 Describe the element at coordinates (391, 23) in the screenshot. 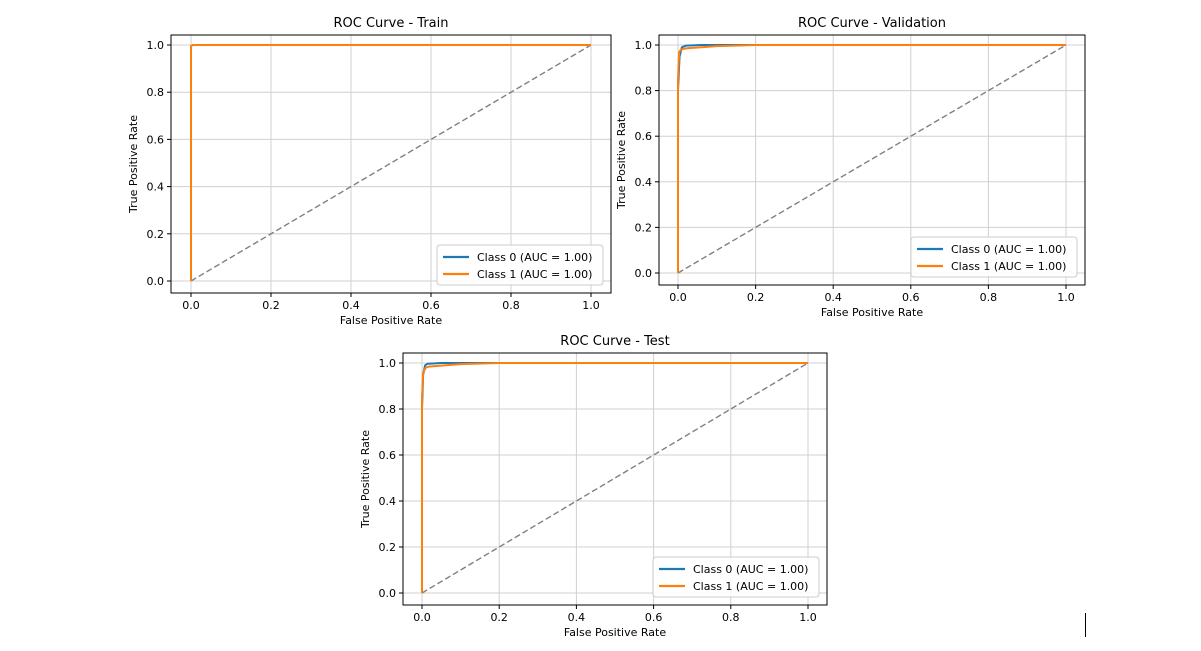

I see `chart-title: ROC Curve - Train` at that location.